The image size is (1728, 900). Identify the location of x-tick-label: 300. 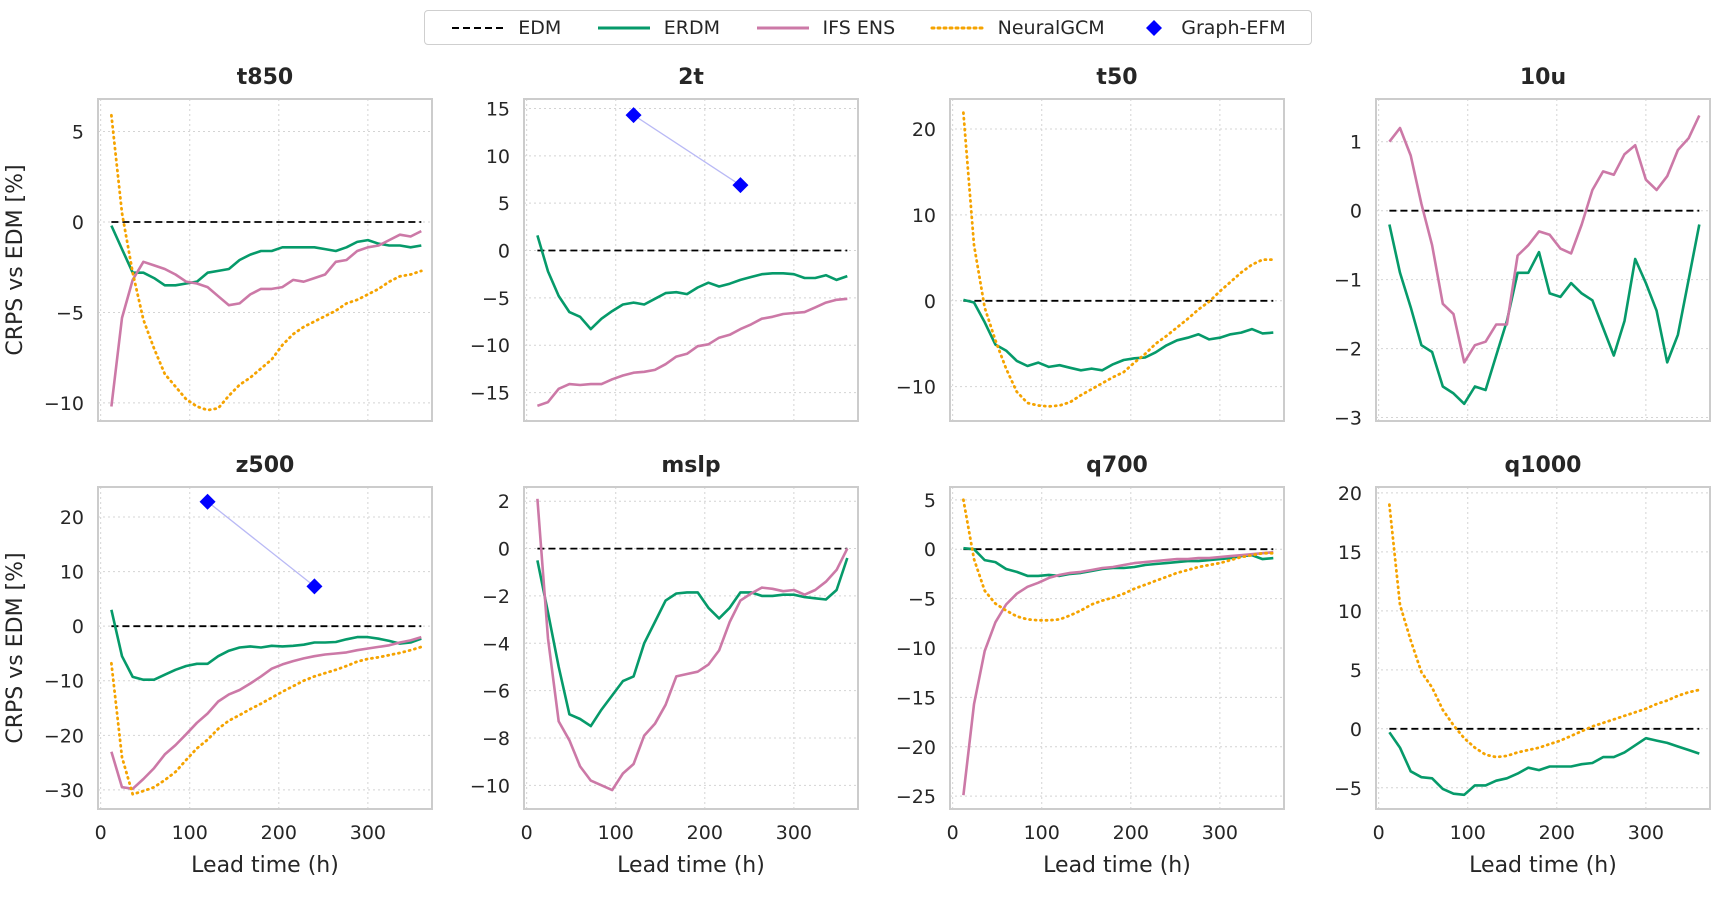
(368, 833).